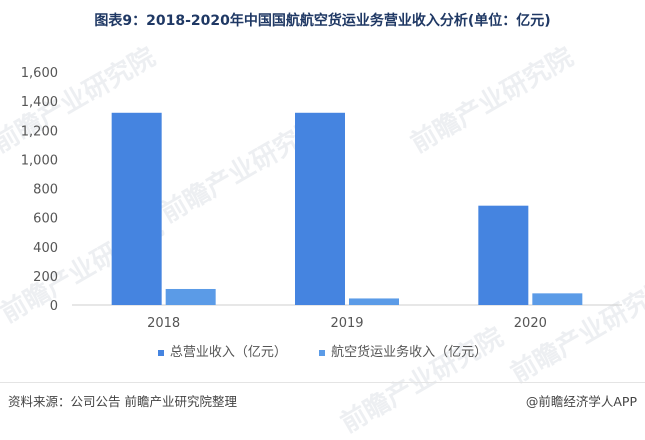 The image size is (645, 440). What do you see at coordinates (39, 131) in the screenshot?
I see `y-tick-label: 1,200` at bounding box center [39, 131].